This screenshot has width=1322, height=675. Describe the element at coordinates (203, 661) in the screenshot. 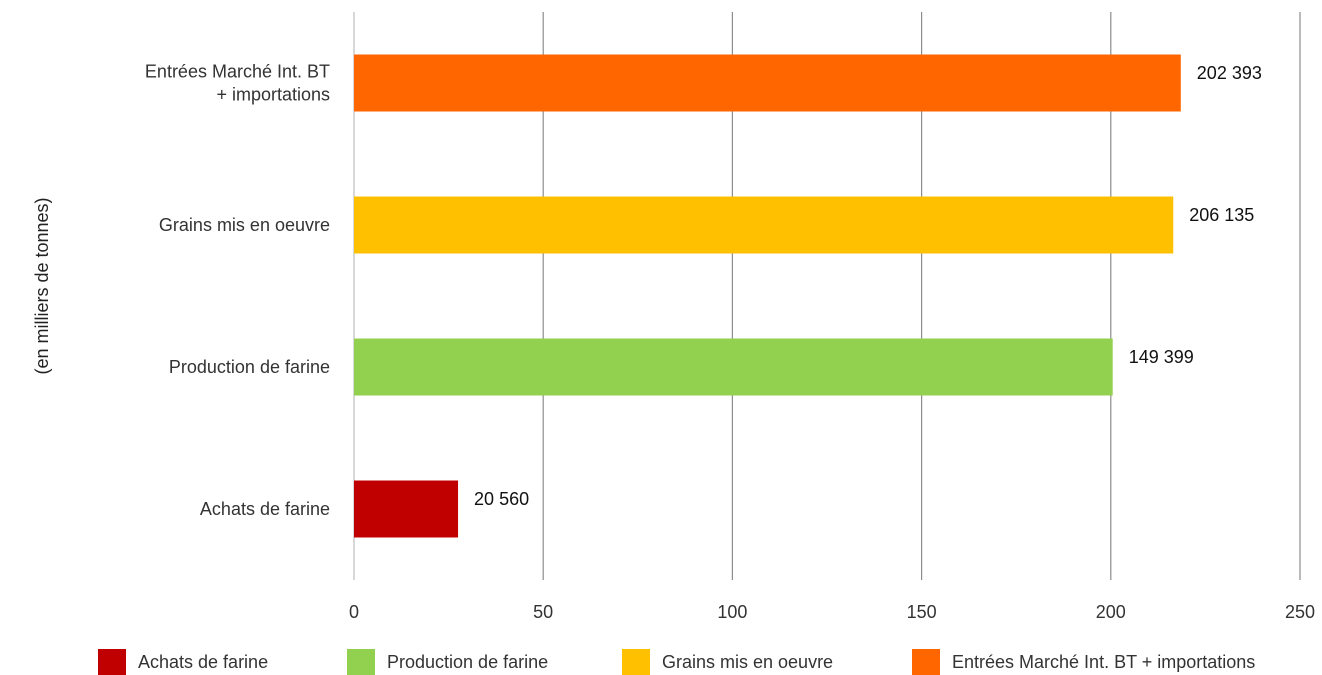

I see `legend-label: Achats de farine` at that location.